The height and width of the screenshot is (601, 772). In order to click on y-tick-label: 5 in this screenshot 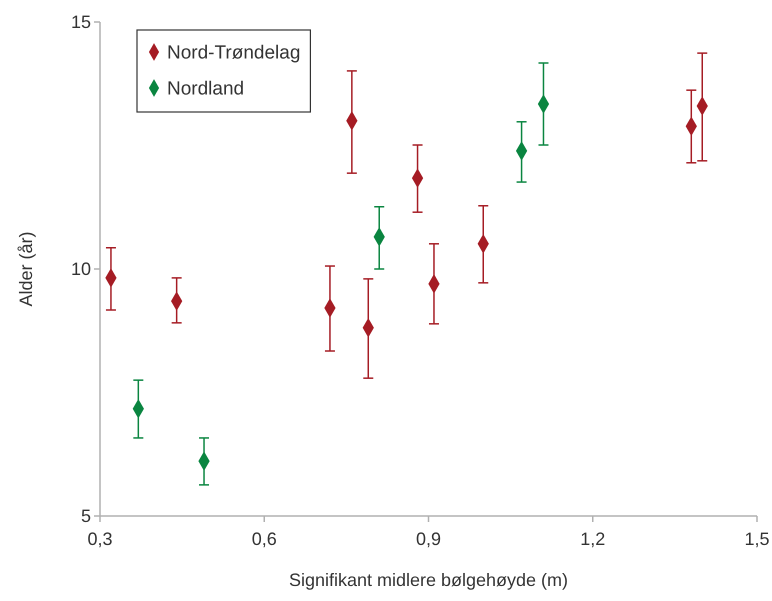, I will do `click(85, 516)`.